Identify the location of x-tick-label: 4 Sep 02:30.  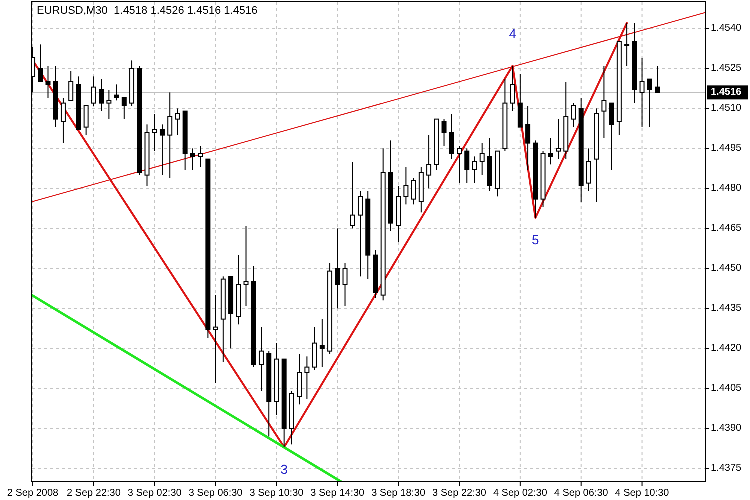
(520, 493).